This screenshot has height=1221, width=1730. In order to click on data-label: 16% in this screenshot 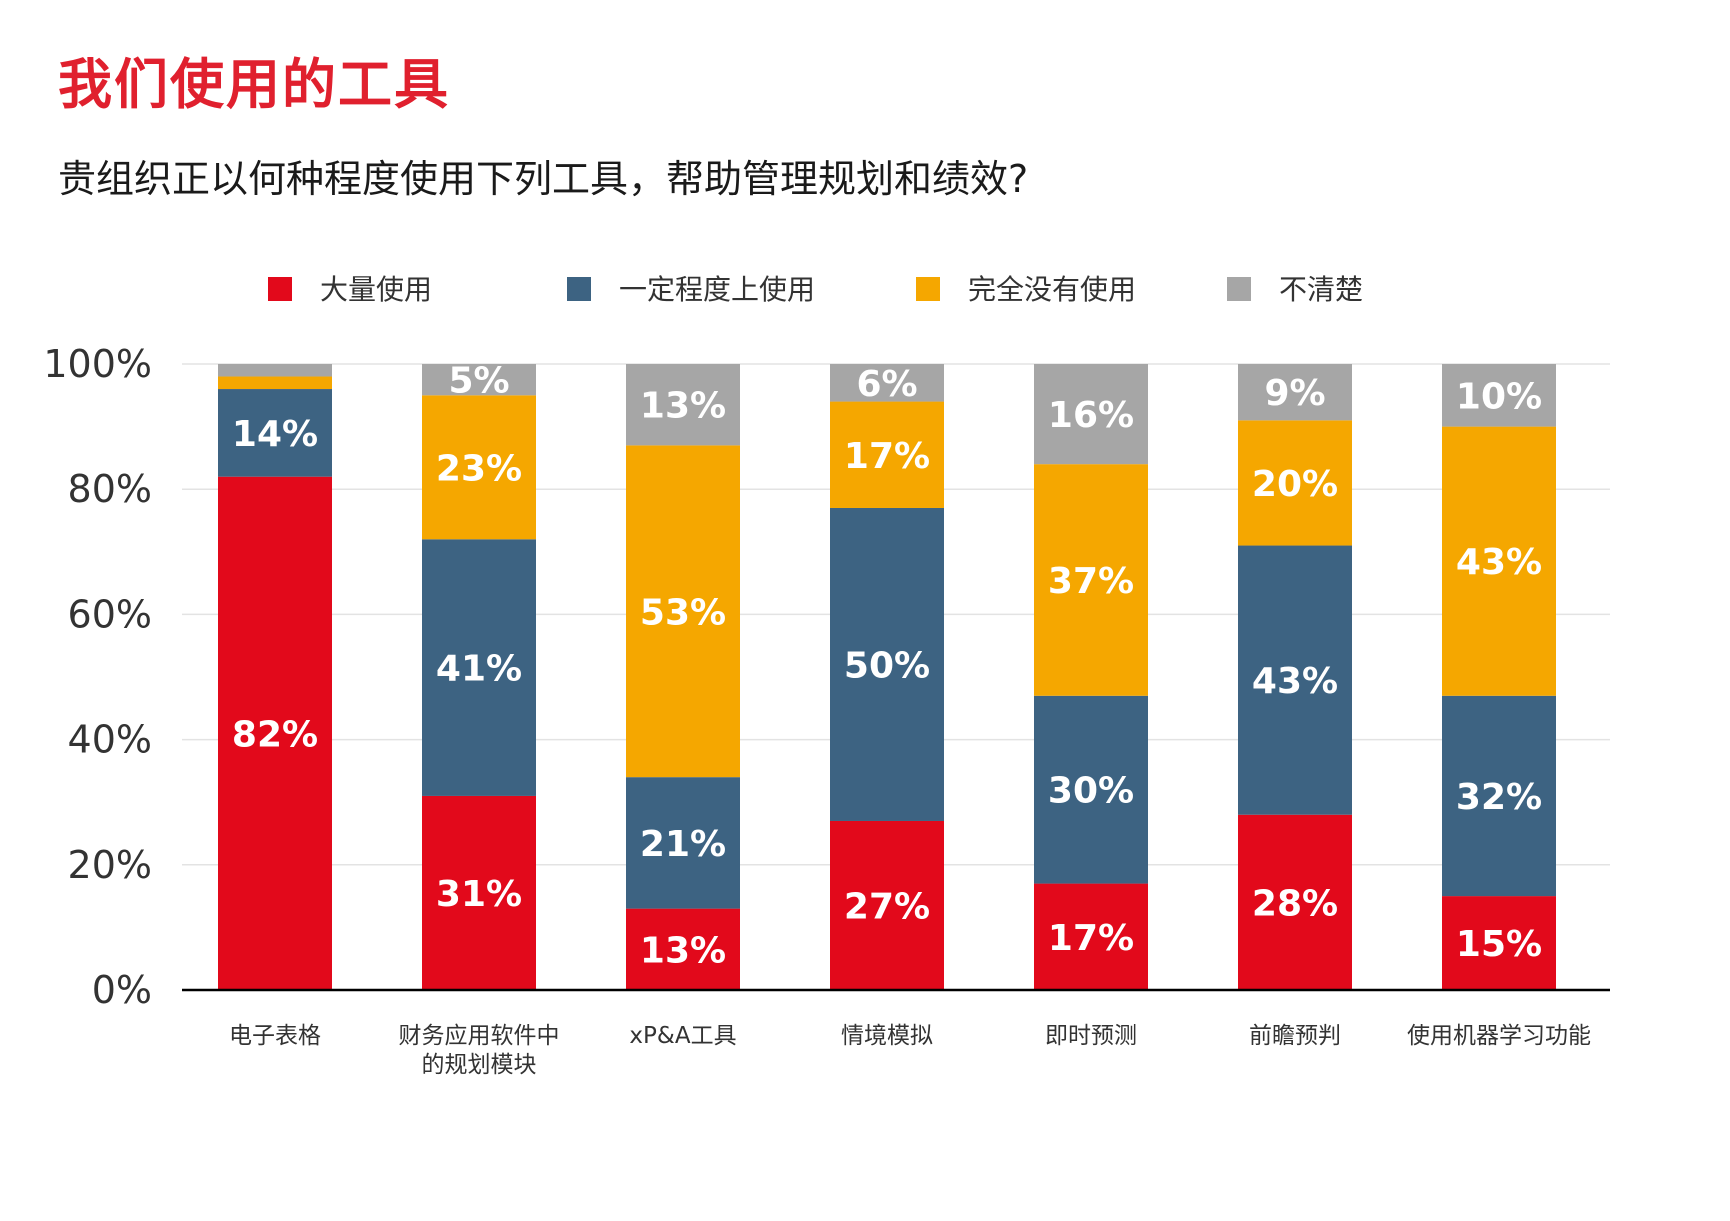, I will do `click(1091, 415)`.